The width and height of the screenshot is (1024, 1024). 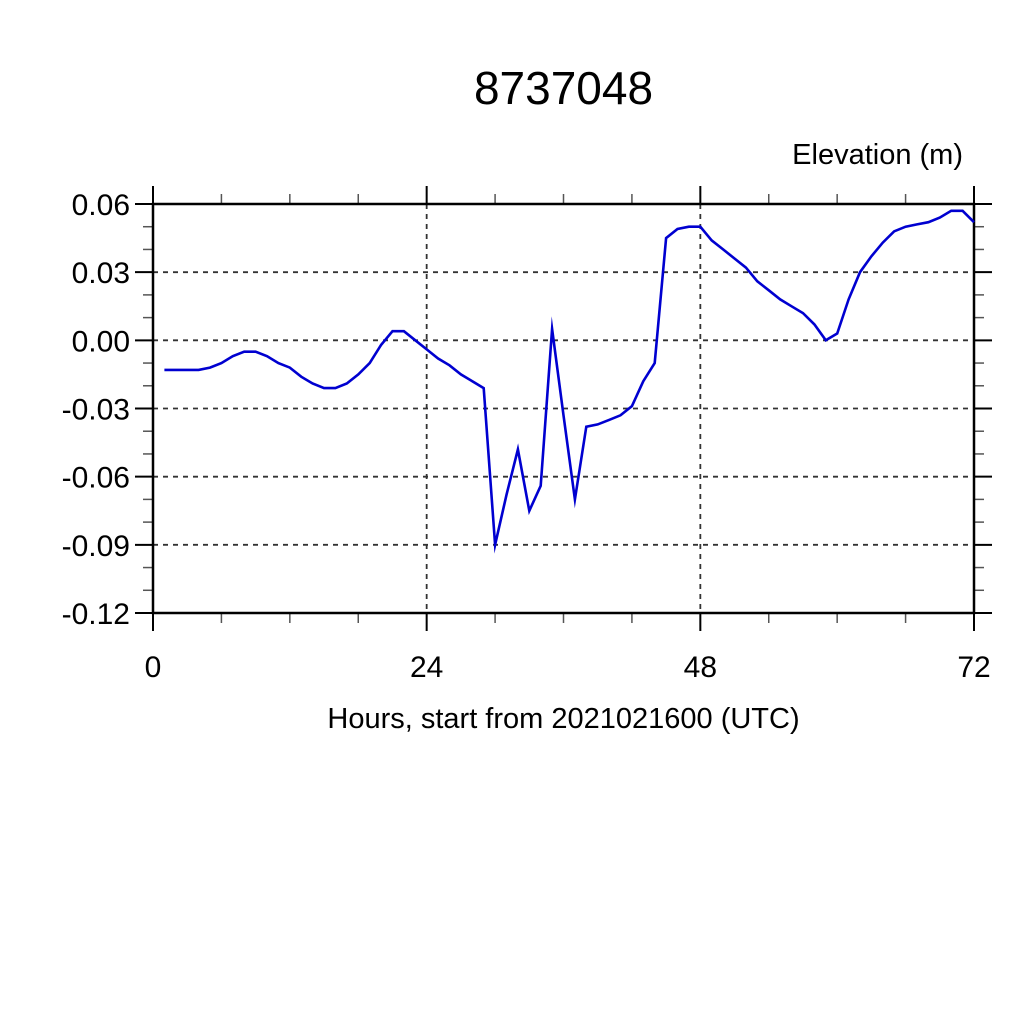 What do you see at coordinates (563, 88) in the screenshot?
I see `chart-title: 8737048` at bounding box center [563, 88].